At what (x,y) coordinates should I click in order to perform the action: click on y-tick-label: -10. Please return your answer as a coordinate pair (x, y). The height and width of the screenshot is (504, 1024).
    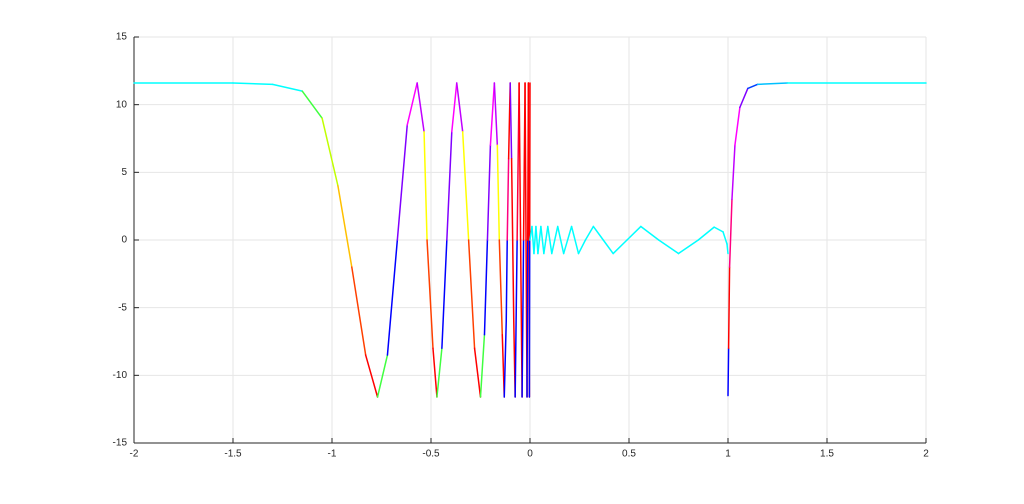
    Looking at the image, I should click on (120, 375).